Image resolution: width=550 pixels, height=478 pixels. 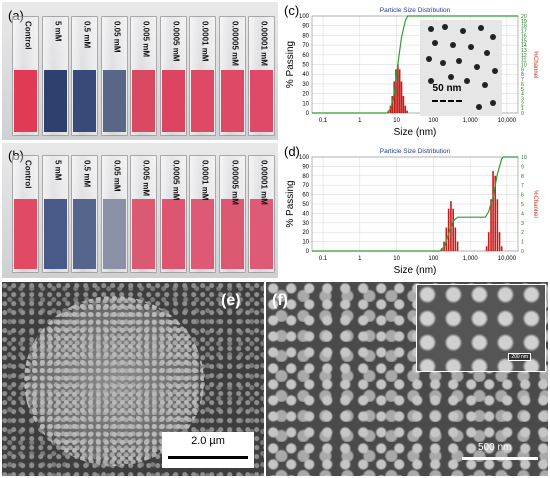 What do you see at coordinates (205, 41) in the screenshot?
I see `cuvette-label: 0.0001 mM` at bounding box center [205, 41].